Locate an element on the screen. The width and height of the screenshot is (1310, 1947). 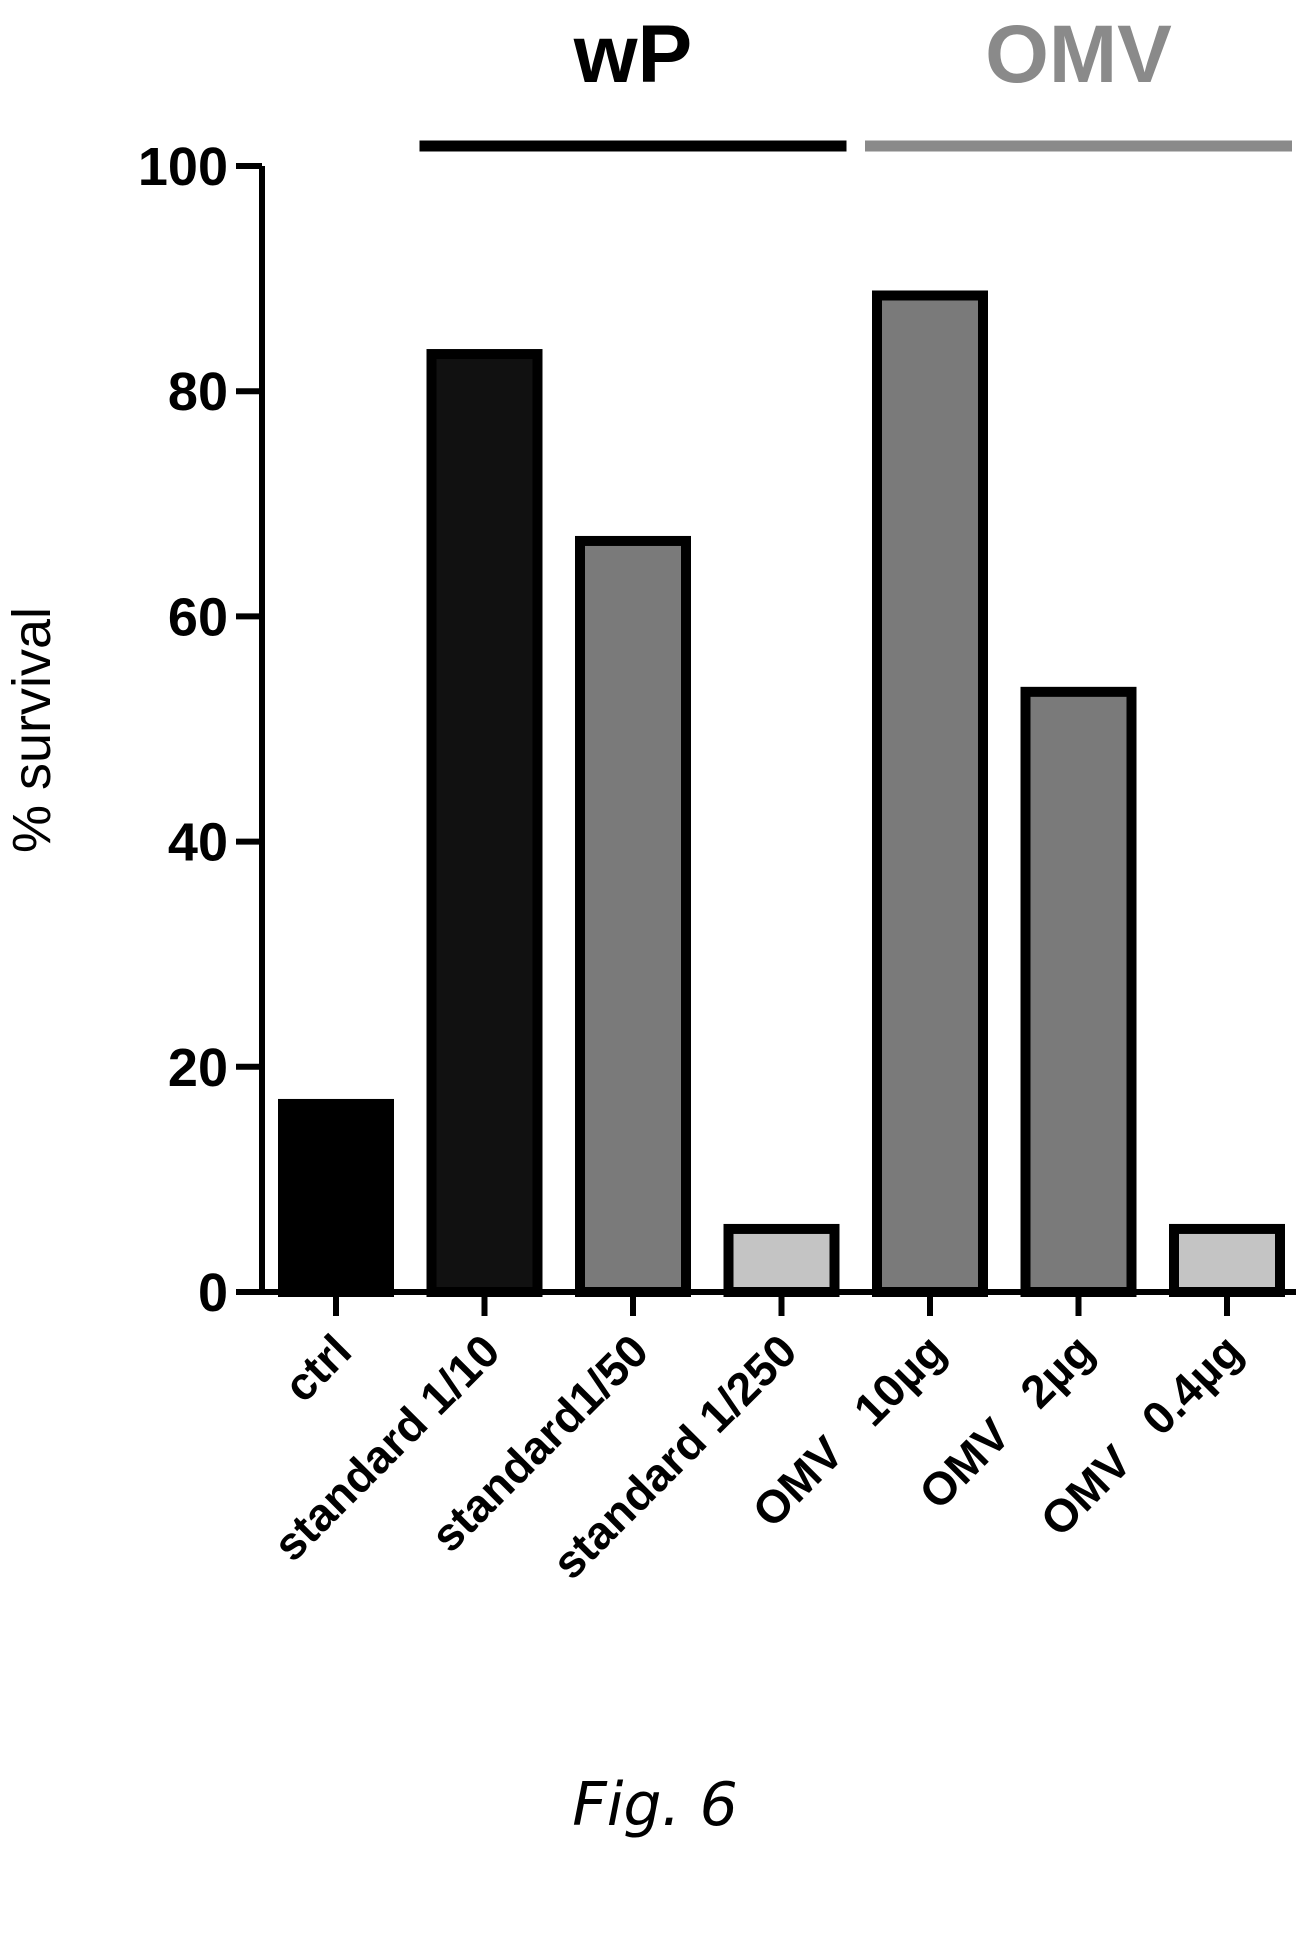
group-labels: wP OMV is located at coordinates (855, 80).